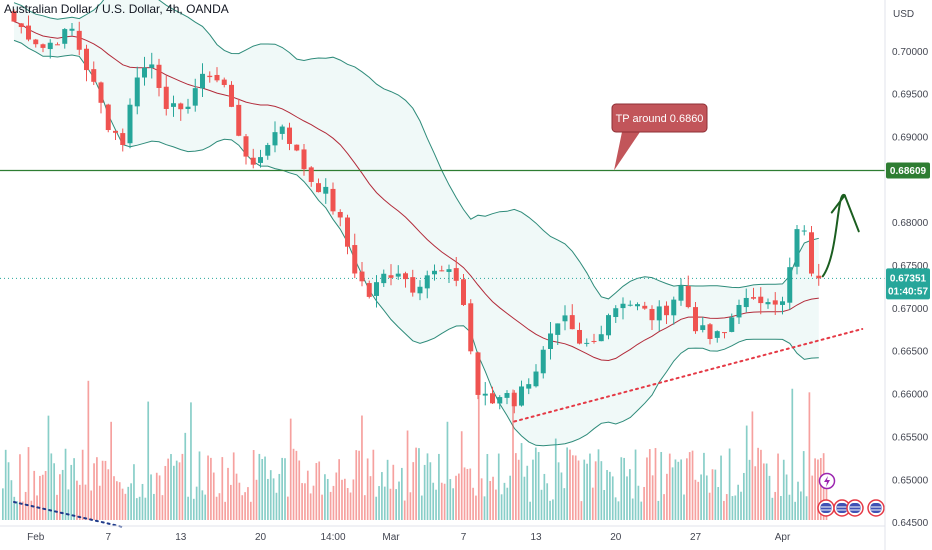  What do you see at coordinates (696, 537) in the screenshot?
I see `x-tick-label: 27` at bounding box center [696, 537].